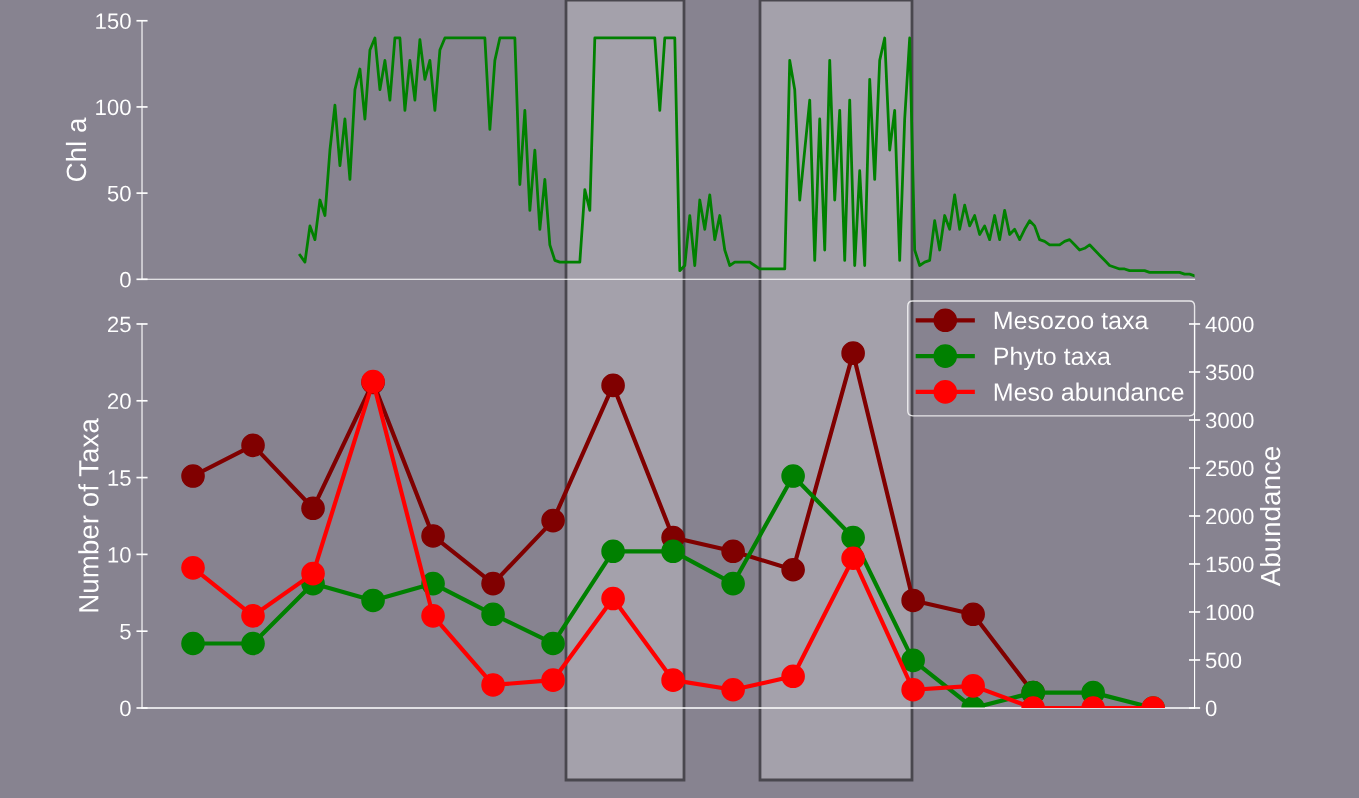 Image resolution: width=1359 pixels, height=798 pixels. Describe the element at coordinates (113, 21) in the screenshot. I see `y-tick-label: 150` at that location.